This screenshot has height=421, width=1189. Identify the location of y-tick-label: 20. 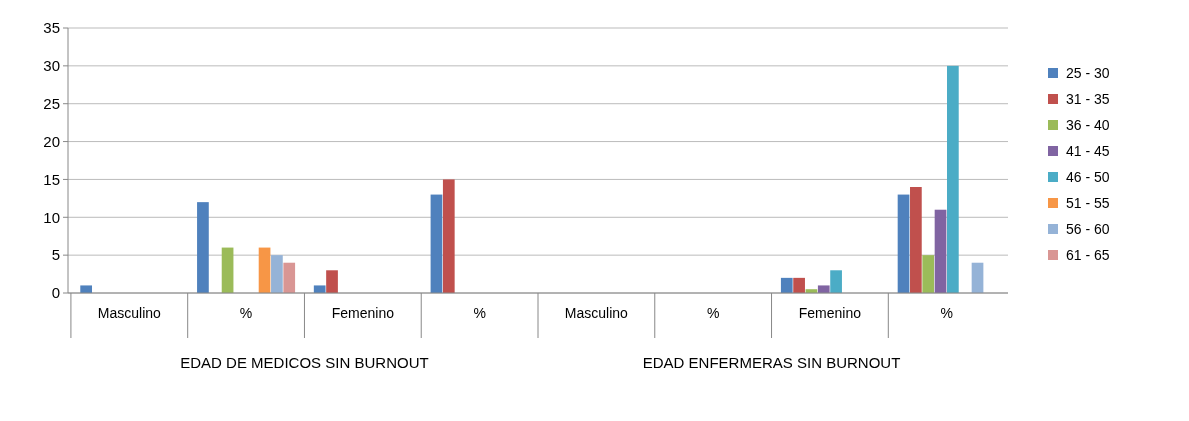
(51, 141).